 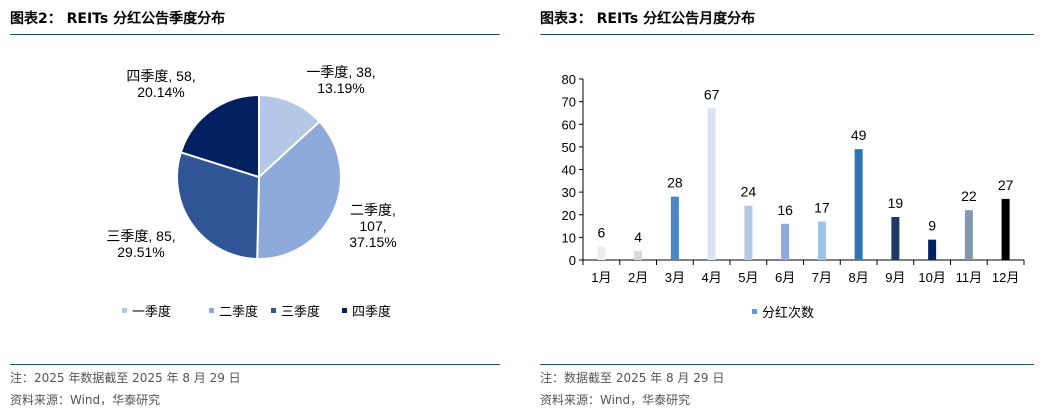 I want to click on pie-legend-label: 二季度, so click(x=238, y=311).